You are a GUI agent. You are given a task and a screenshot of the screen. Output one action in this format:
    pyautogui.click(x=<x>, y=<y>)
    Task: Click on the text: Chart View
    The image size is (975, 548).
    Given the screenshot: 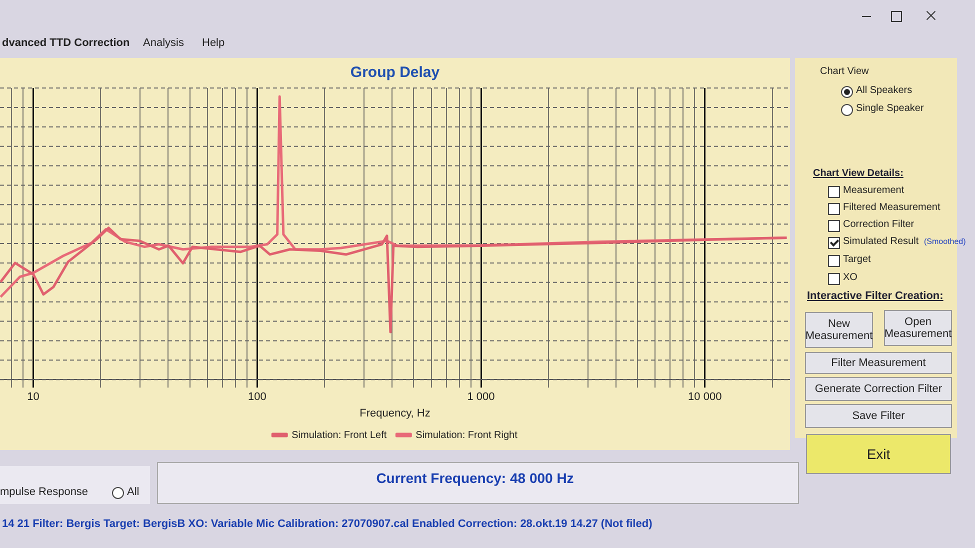 What is the action you would take?
    pyautogui.click(x=844, y=71)
    